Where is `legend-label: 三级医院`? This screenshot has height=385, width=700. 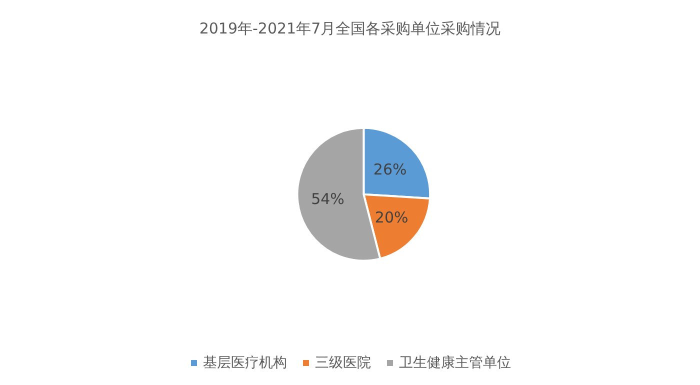 legend-label: 三级医院 is located at coordinates (343, 363).